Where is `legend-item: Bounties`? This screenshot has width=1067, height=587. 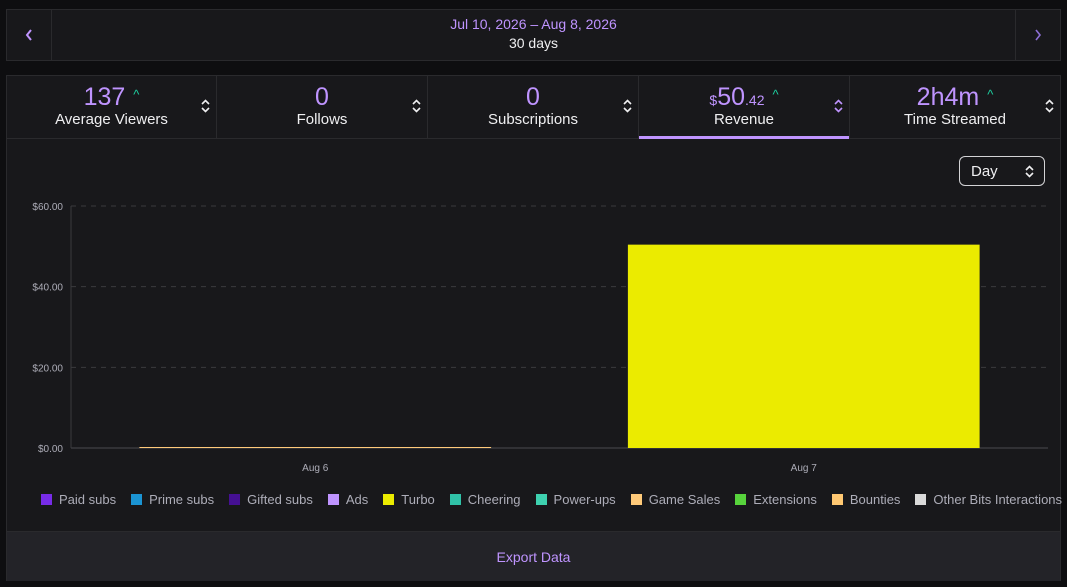
legend-item: Bounties is located at coordinates (866, 499).